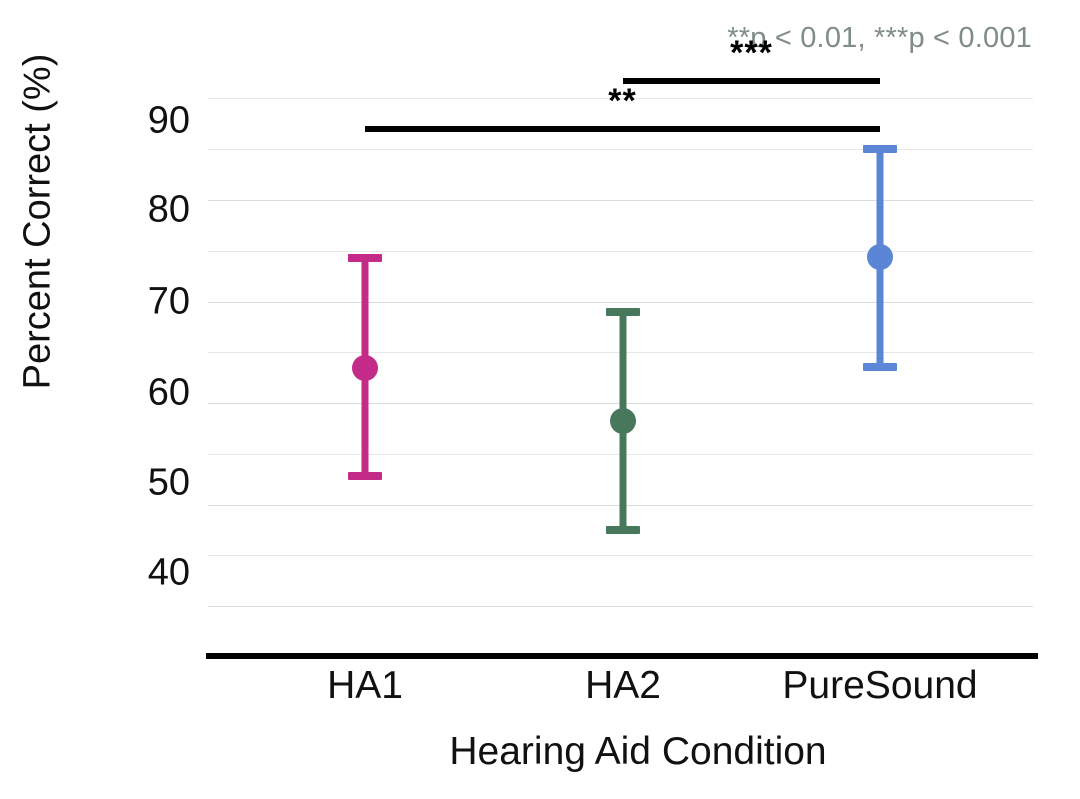 Image resolution: width=1080 pixels, height=799 pixels. I want to click on significance-label-3: ***, so click(751, 53).